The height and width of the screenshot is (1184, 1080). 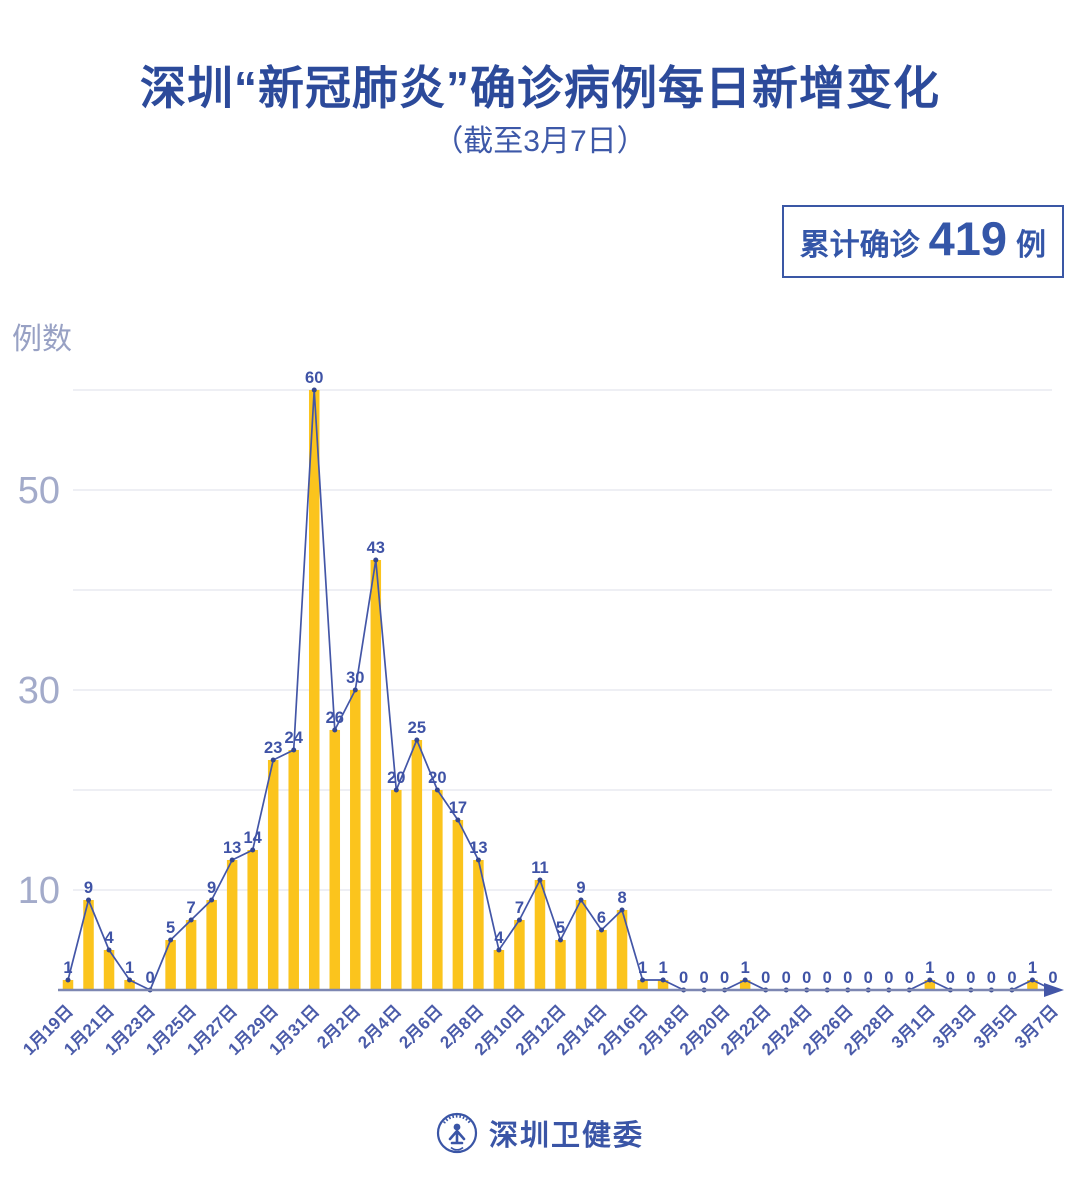 I want to click on data-point-label: 4, so click(x=109, y=938).